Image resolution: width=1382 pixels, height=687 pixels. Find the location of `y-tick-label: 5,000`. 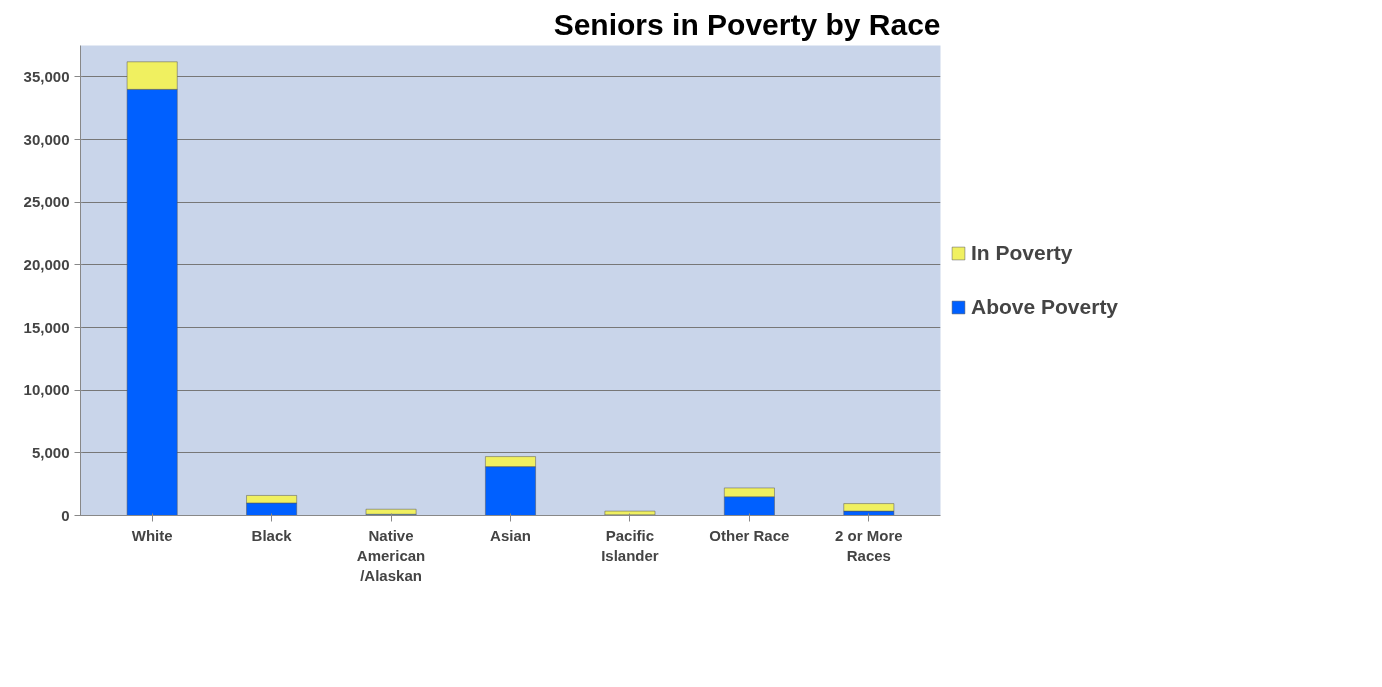

y-tick-label: 5,000 is located at coordinates (50, 452).